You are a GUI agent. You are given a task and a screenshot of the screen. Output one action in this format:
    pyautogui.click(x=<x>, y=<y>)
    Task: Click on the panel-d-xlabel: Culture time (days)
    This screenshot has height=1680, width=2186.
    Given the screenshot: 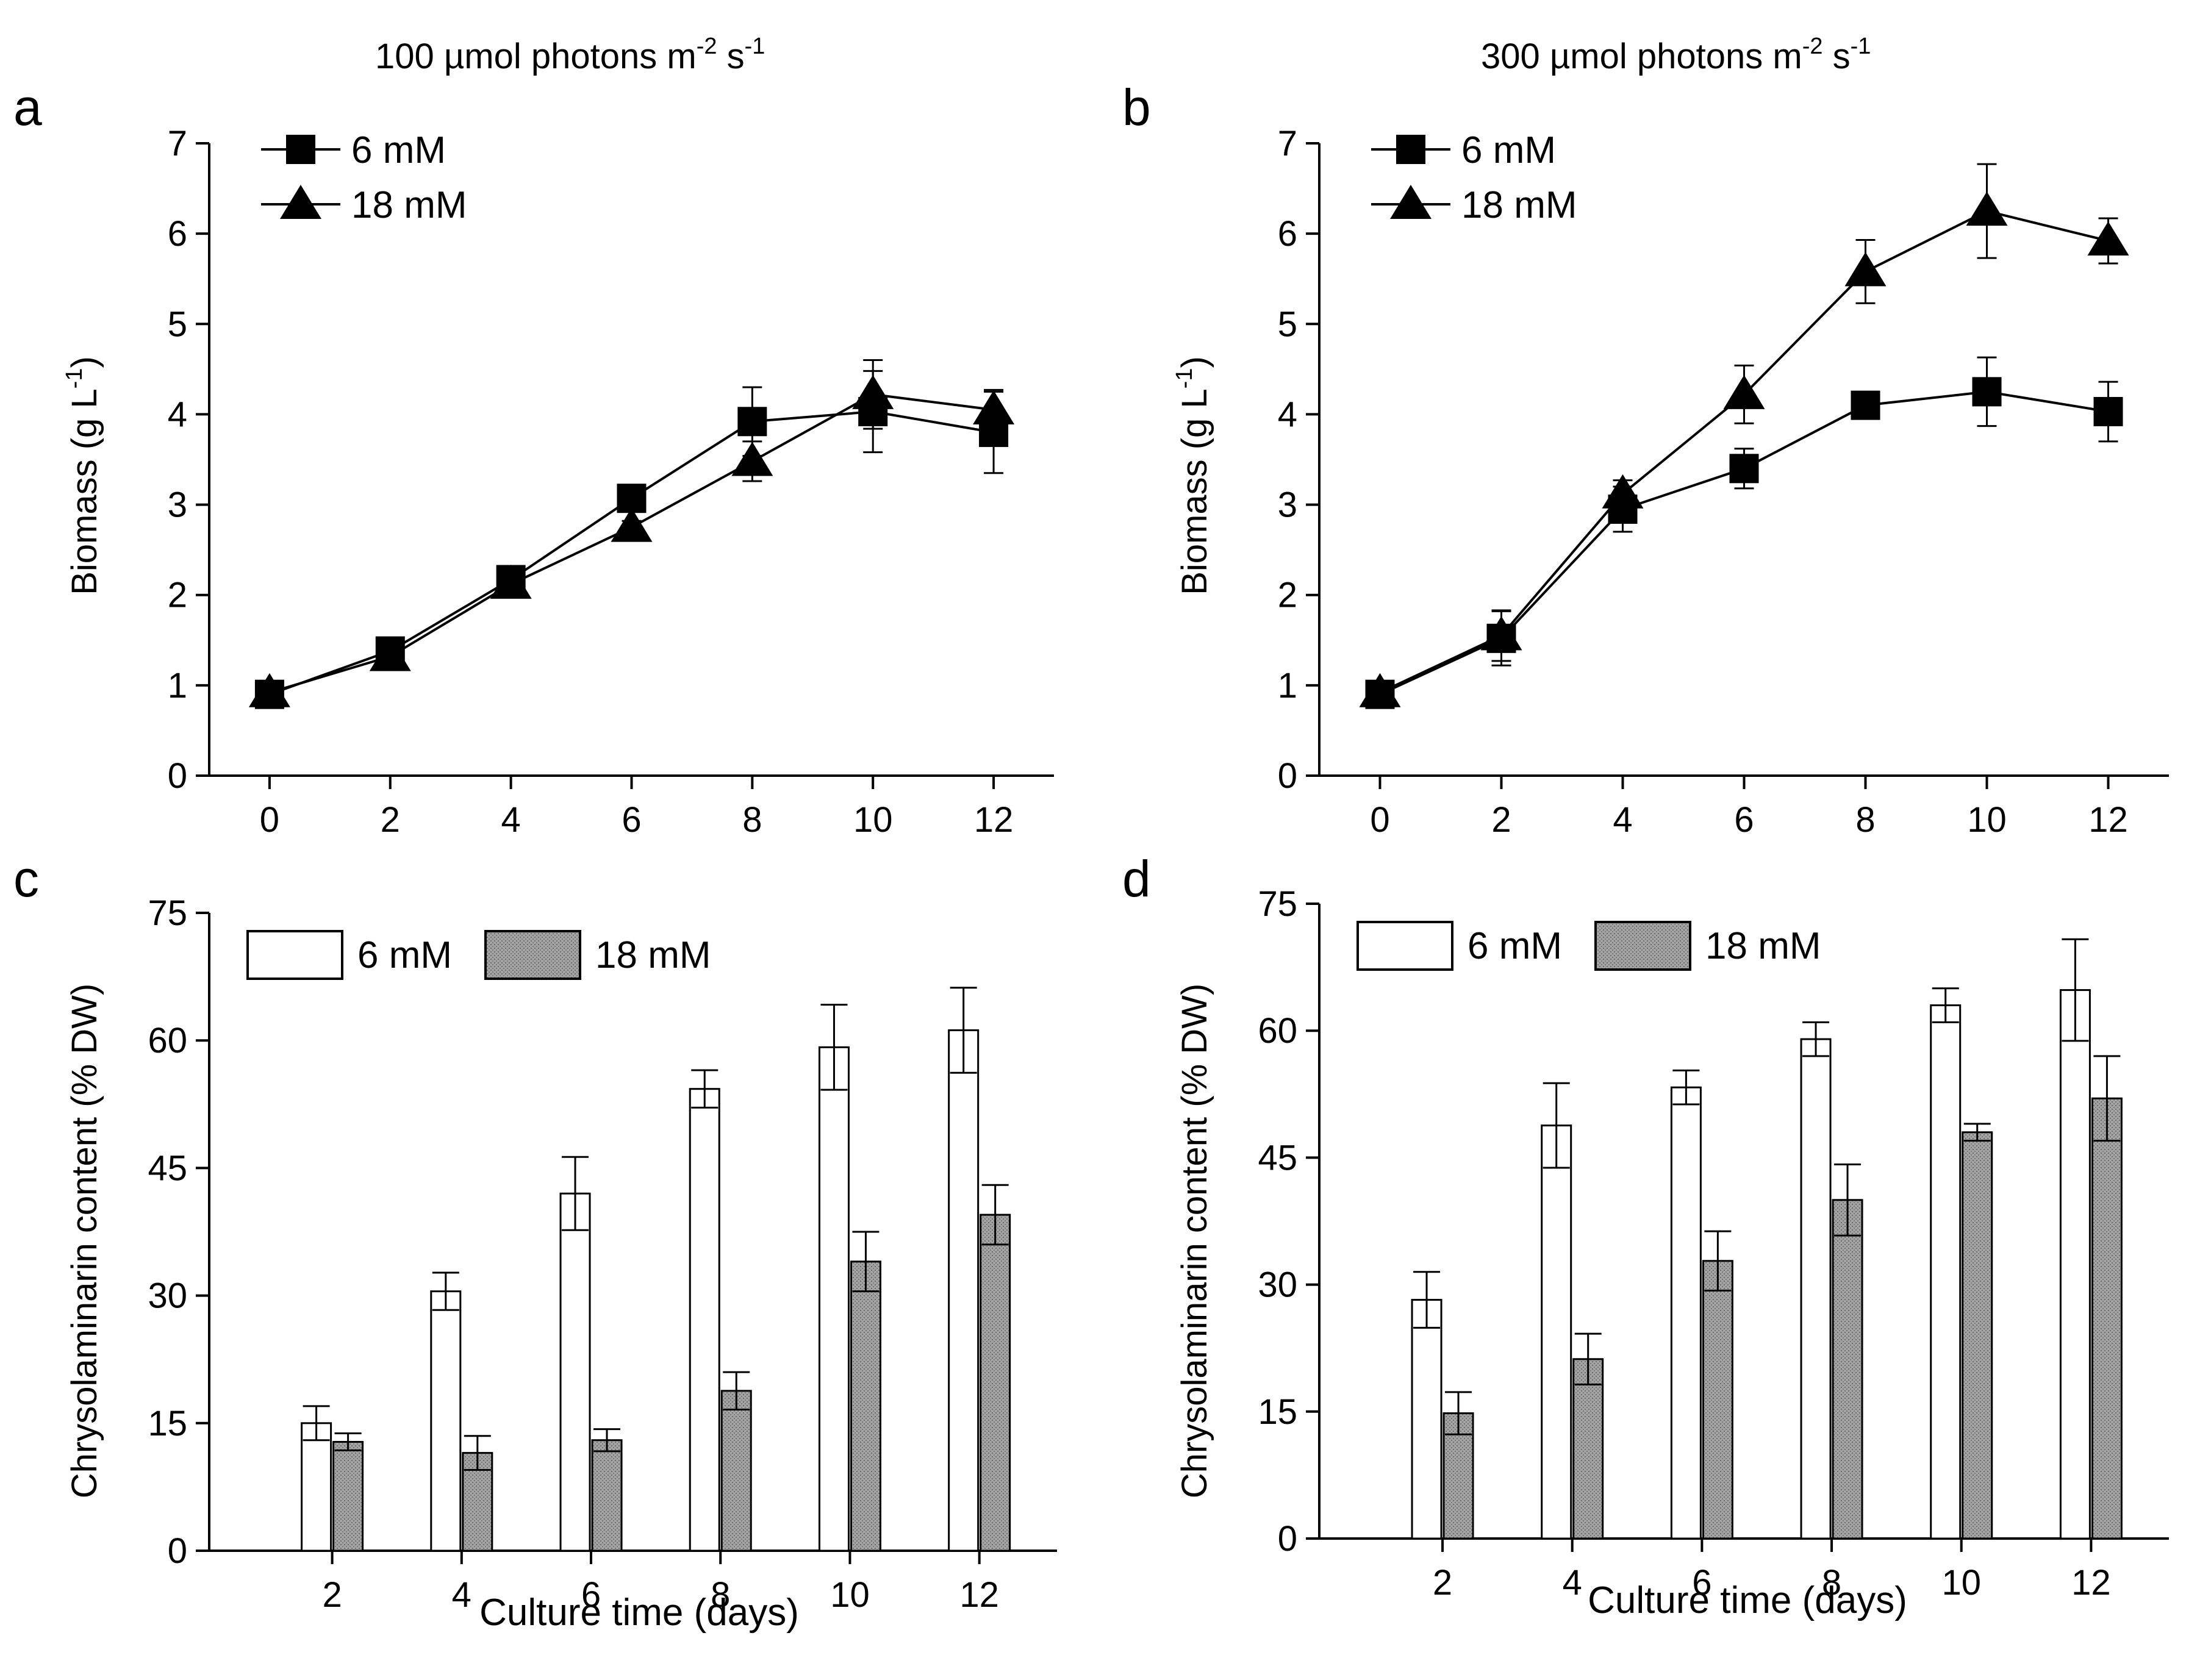 What is the action you would take?
    pyautogui.click(x=1747, y=1600)
    